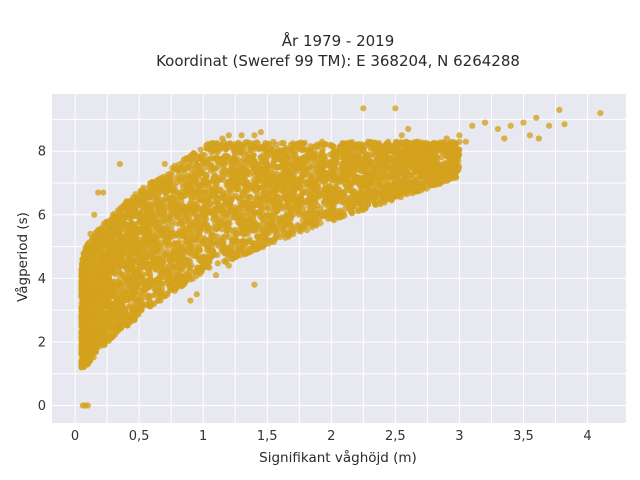  Describe the element at coordinates (338, 40) in the screenshot. I see `chart-title-line-1: År 1979 - 2019` at that location.